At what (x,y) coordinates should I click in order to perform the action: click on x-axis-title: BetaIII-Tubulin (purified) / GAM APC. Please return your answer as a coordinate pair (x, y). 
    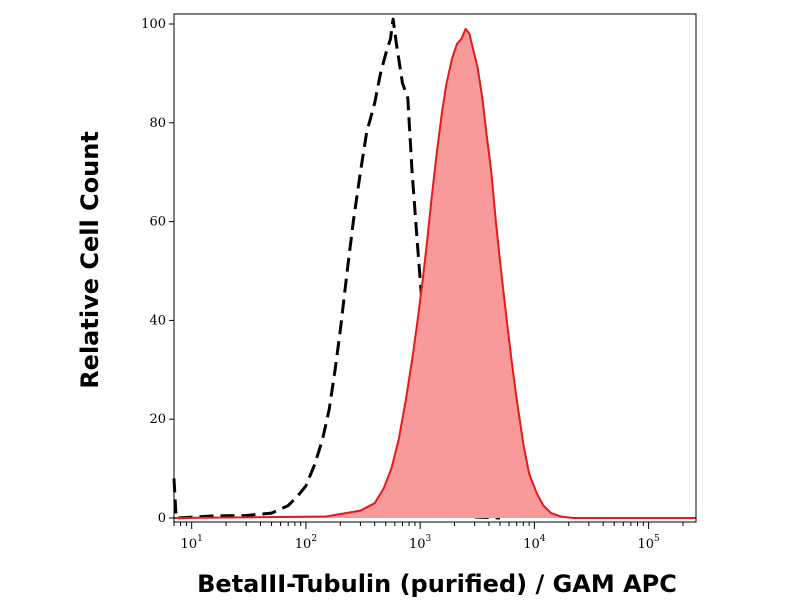
    Looking at the image, I should click on (437, 584).